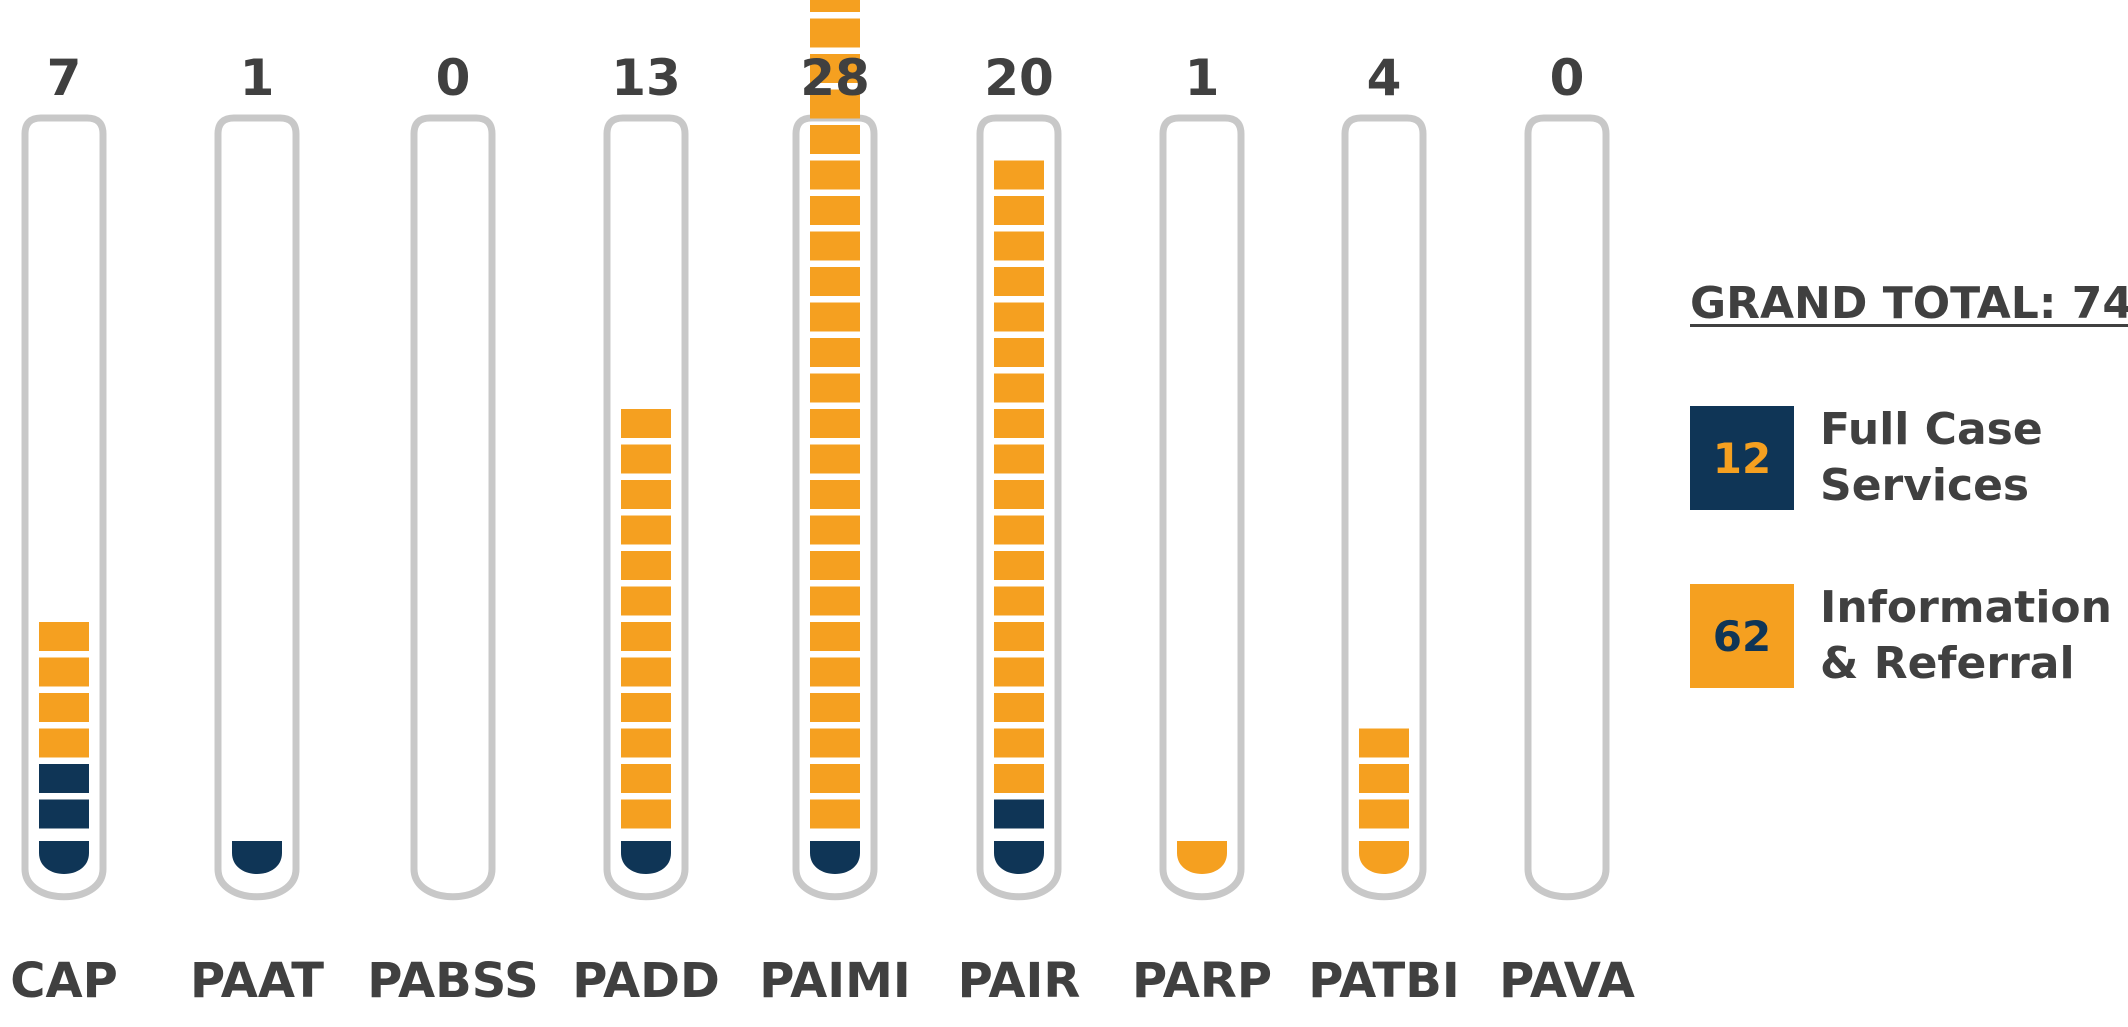  Describe the element at coordinates (64, 78) in the screenshot. I see `count-label: 7` at that location.